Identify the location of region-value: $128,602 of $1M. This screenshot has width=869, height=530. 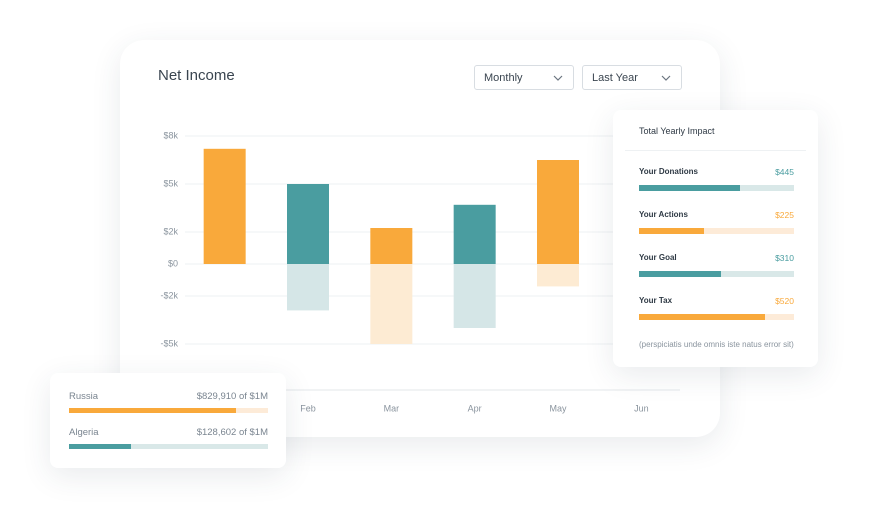
(232, 432).